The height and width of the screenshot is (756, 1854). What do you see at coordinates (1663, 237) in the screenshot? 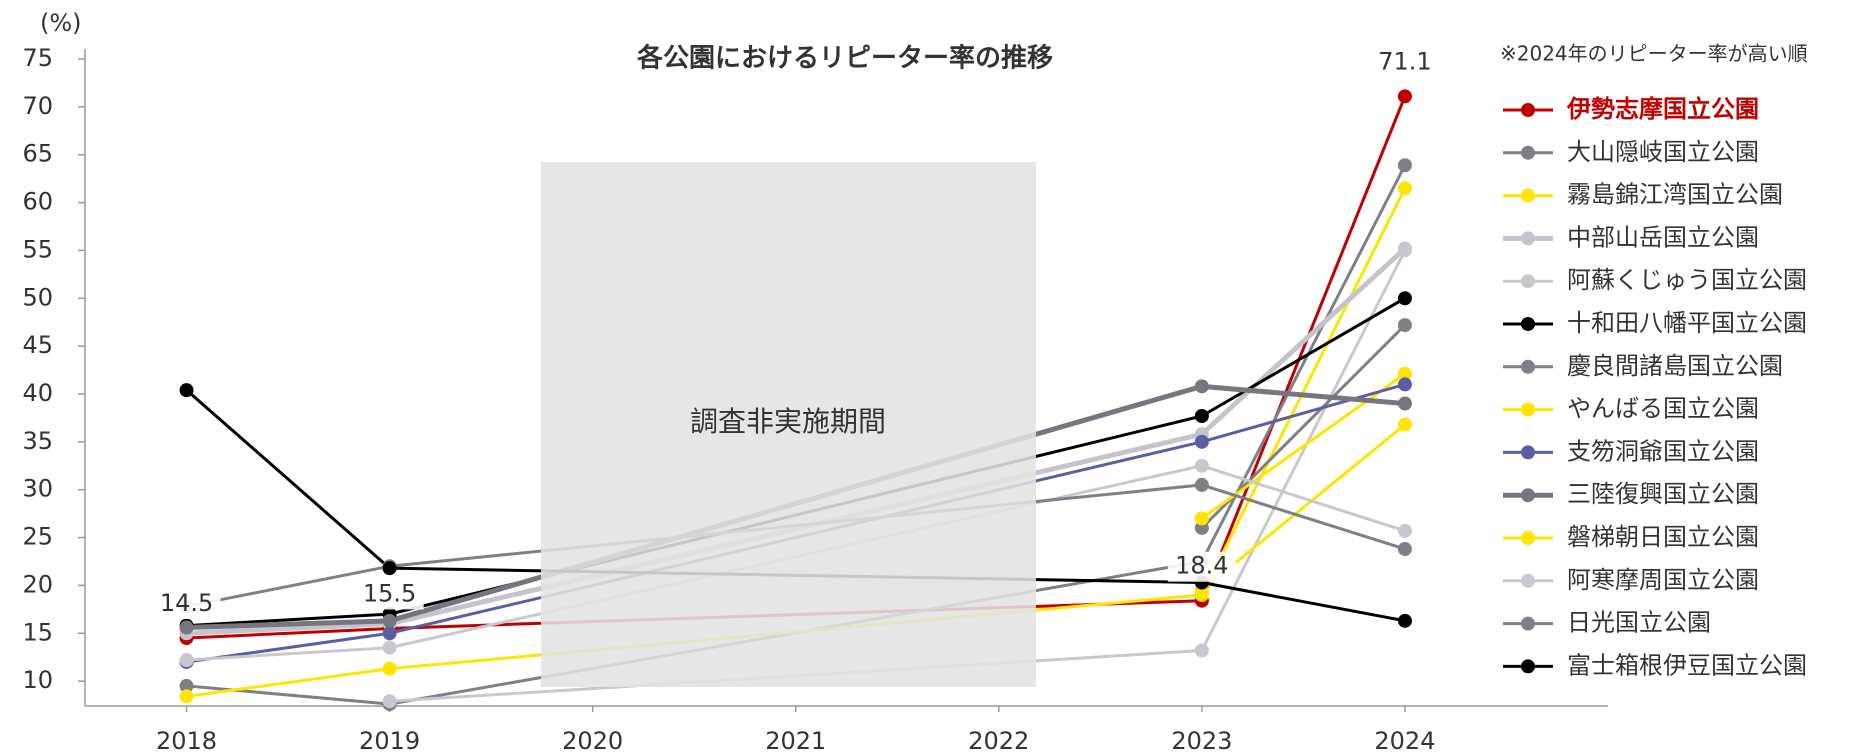
I see `legend-label: 中部山岳国立公園` at bounding box center [1663, 237].